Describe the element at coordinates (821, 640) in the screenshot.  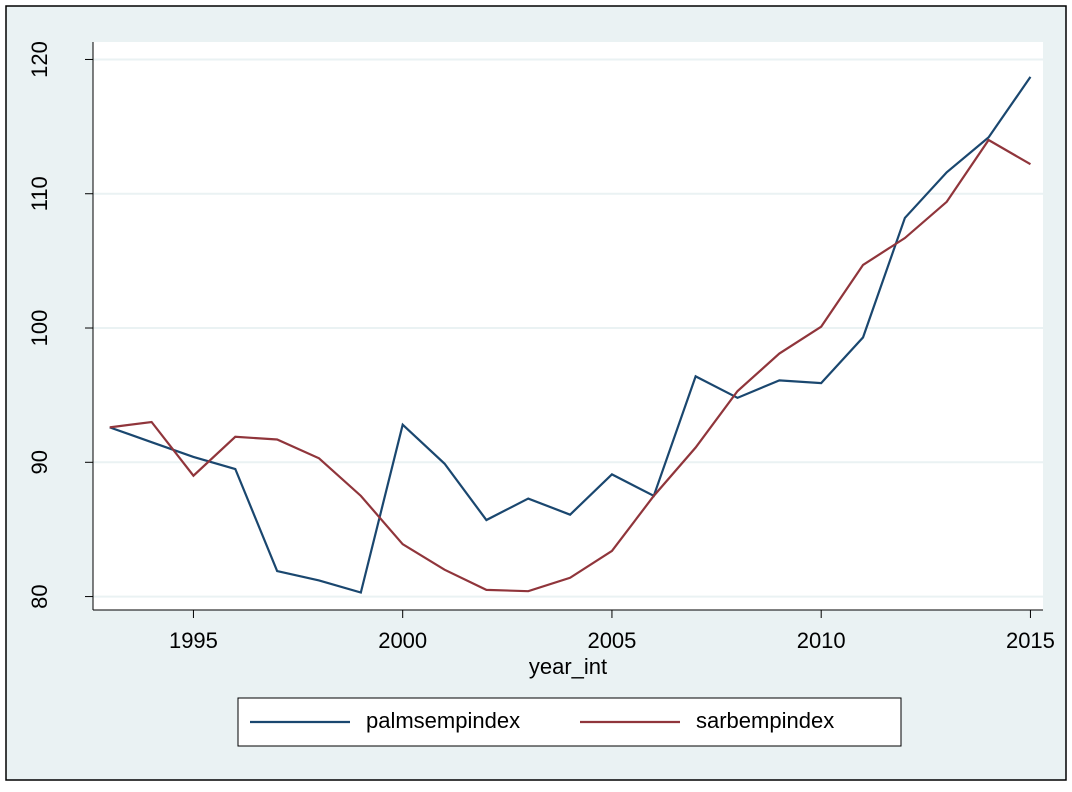
I see `x-tick-label: 2010` at that location.